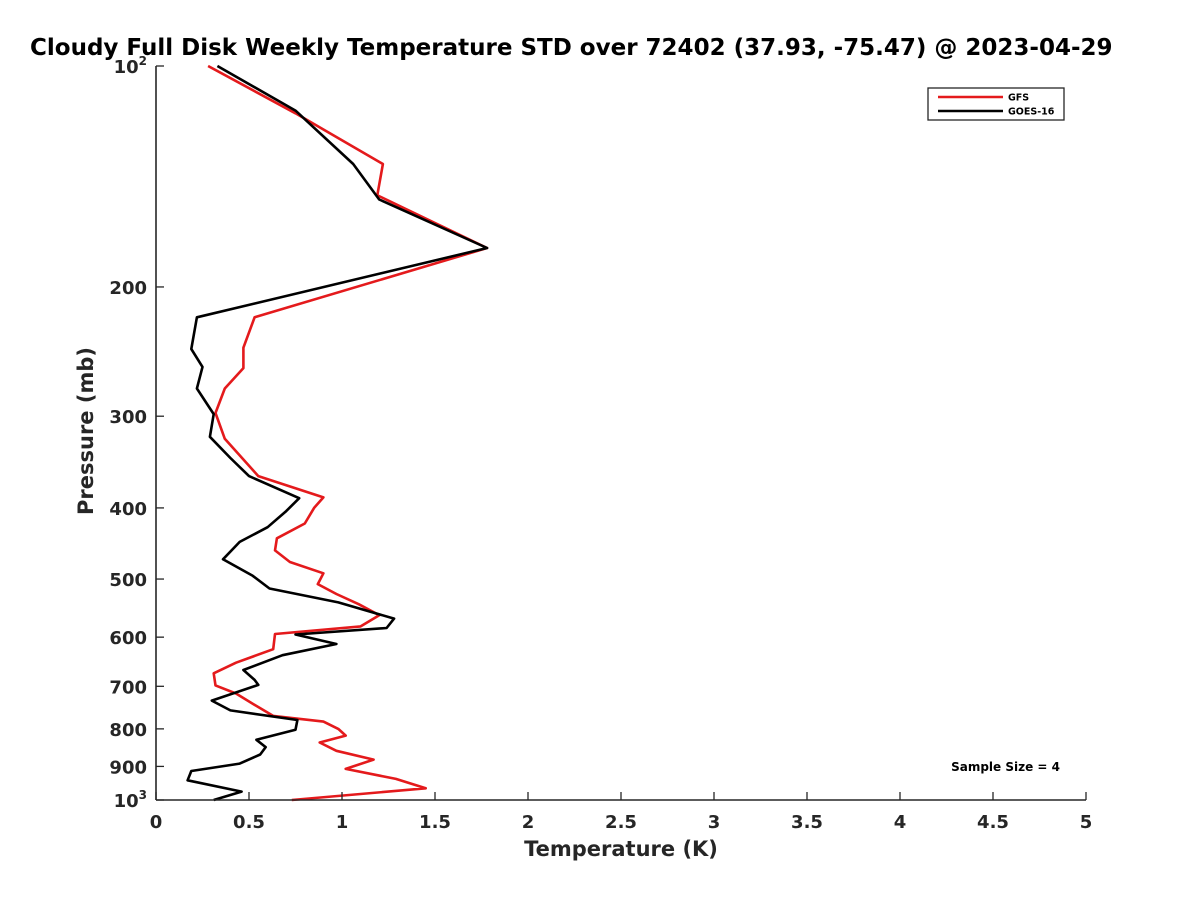 This screenshot has width=1200, height=900. I want to click on x-tick-label: 3, so click(714, 822).